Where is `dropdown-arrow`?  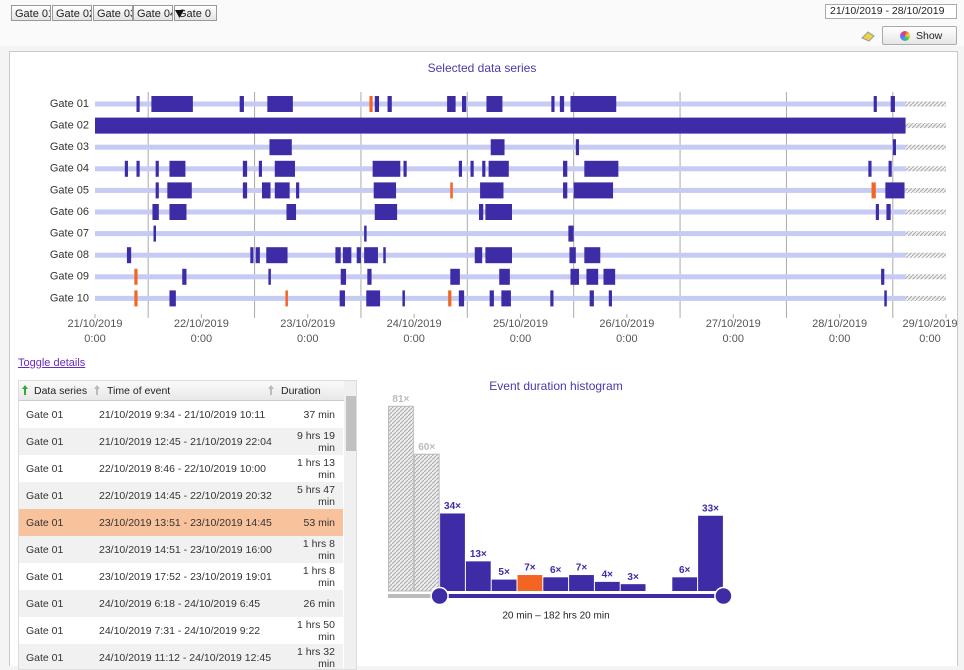
dropdown-arrow is located at coordinates (179, 14).